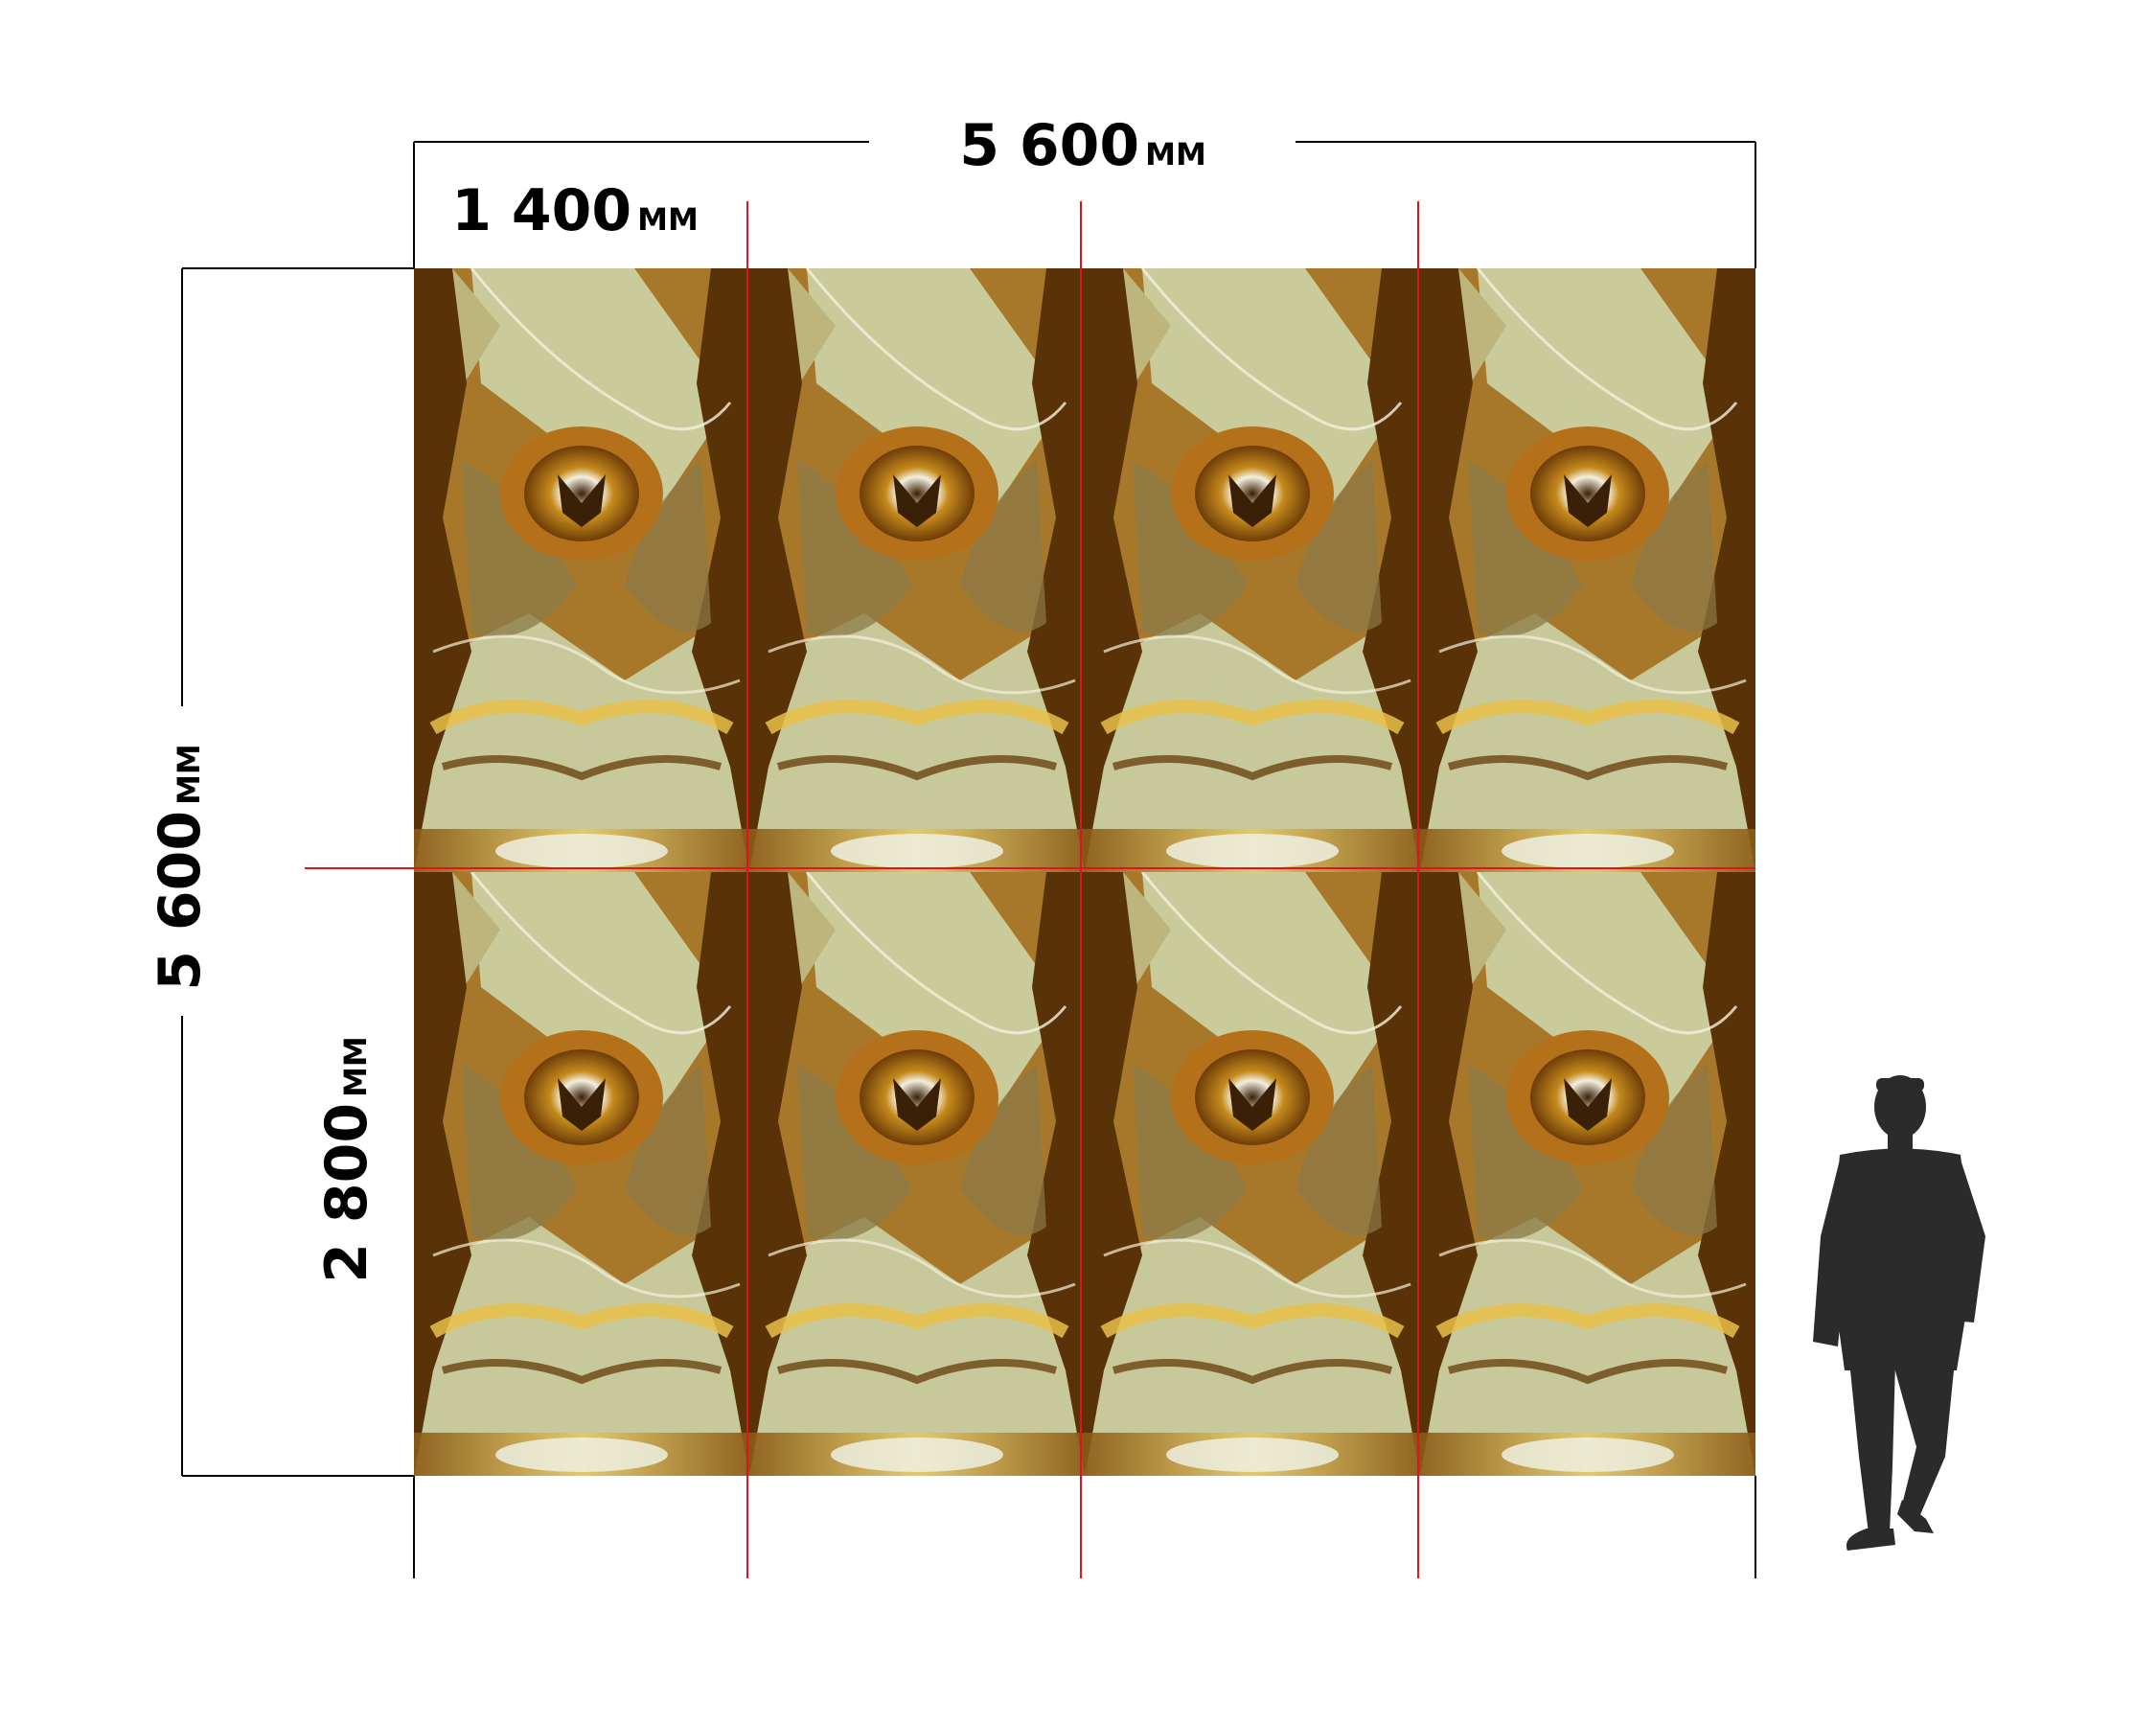 The width and height of the screenshot is (2156, 1725). I want to click on human-silhouette-icon, so click(1899, 1313).